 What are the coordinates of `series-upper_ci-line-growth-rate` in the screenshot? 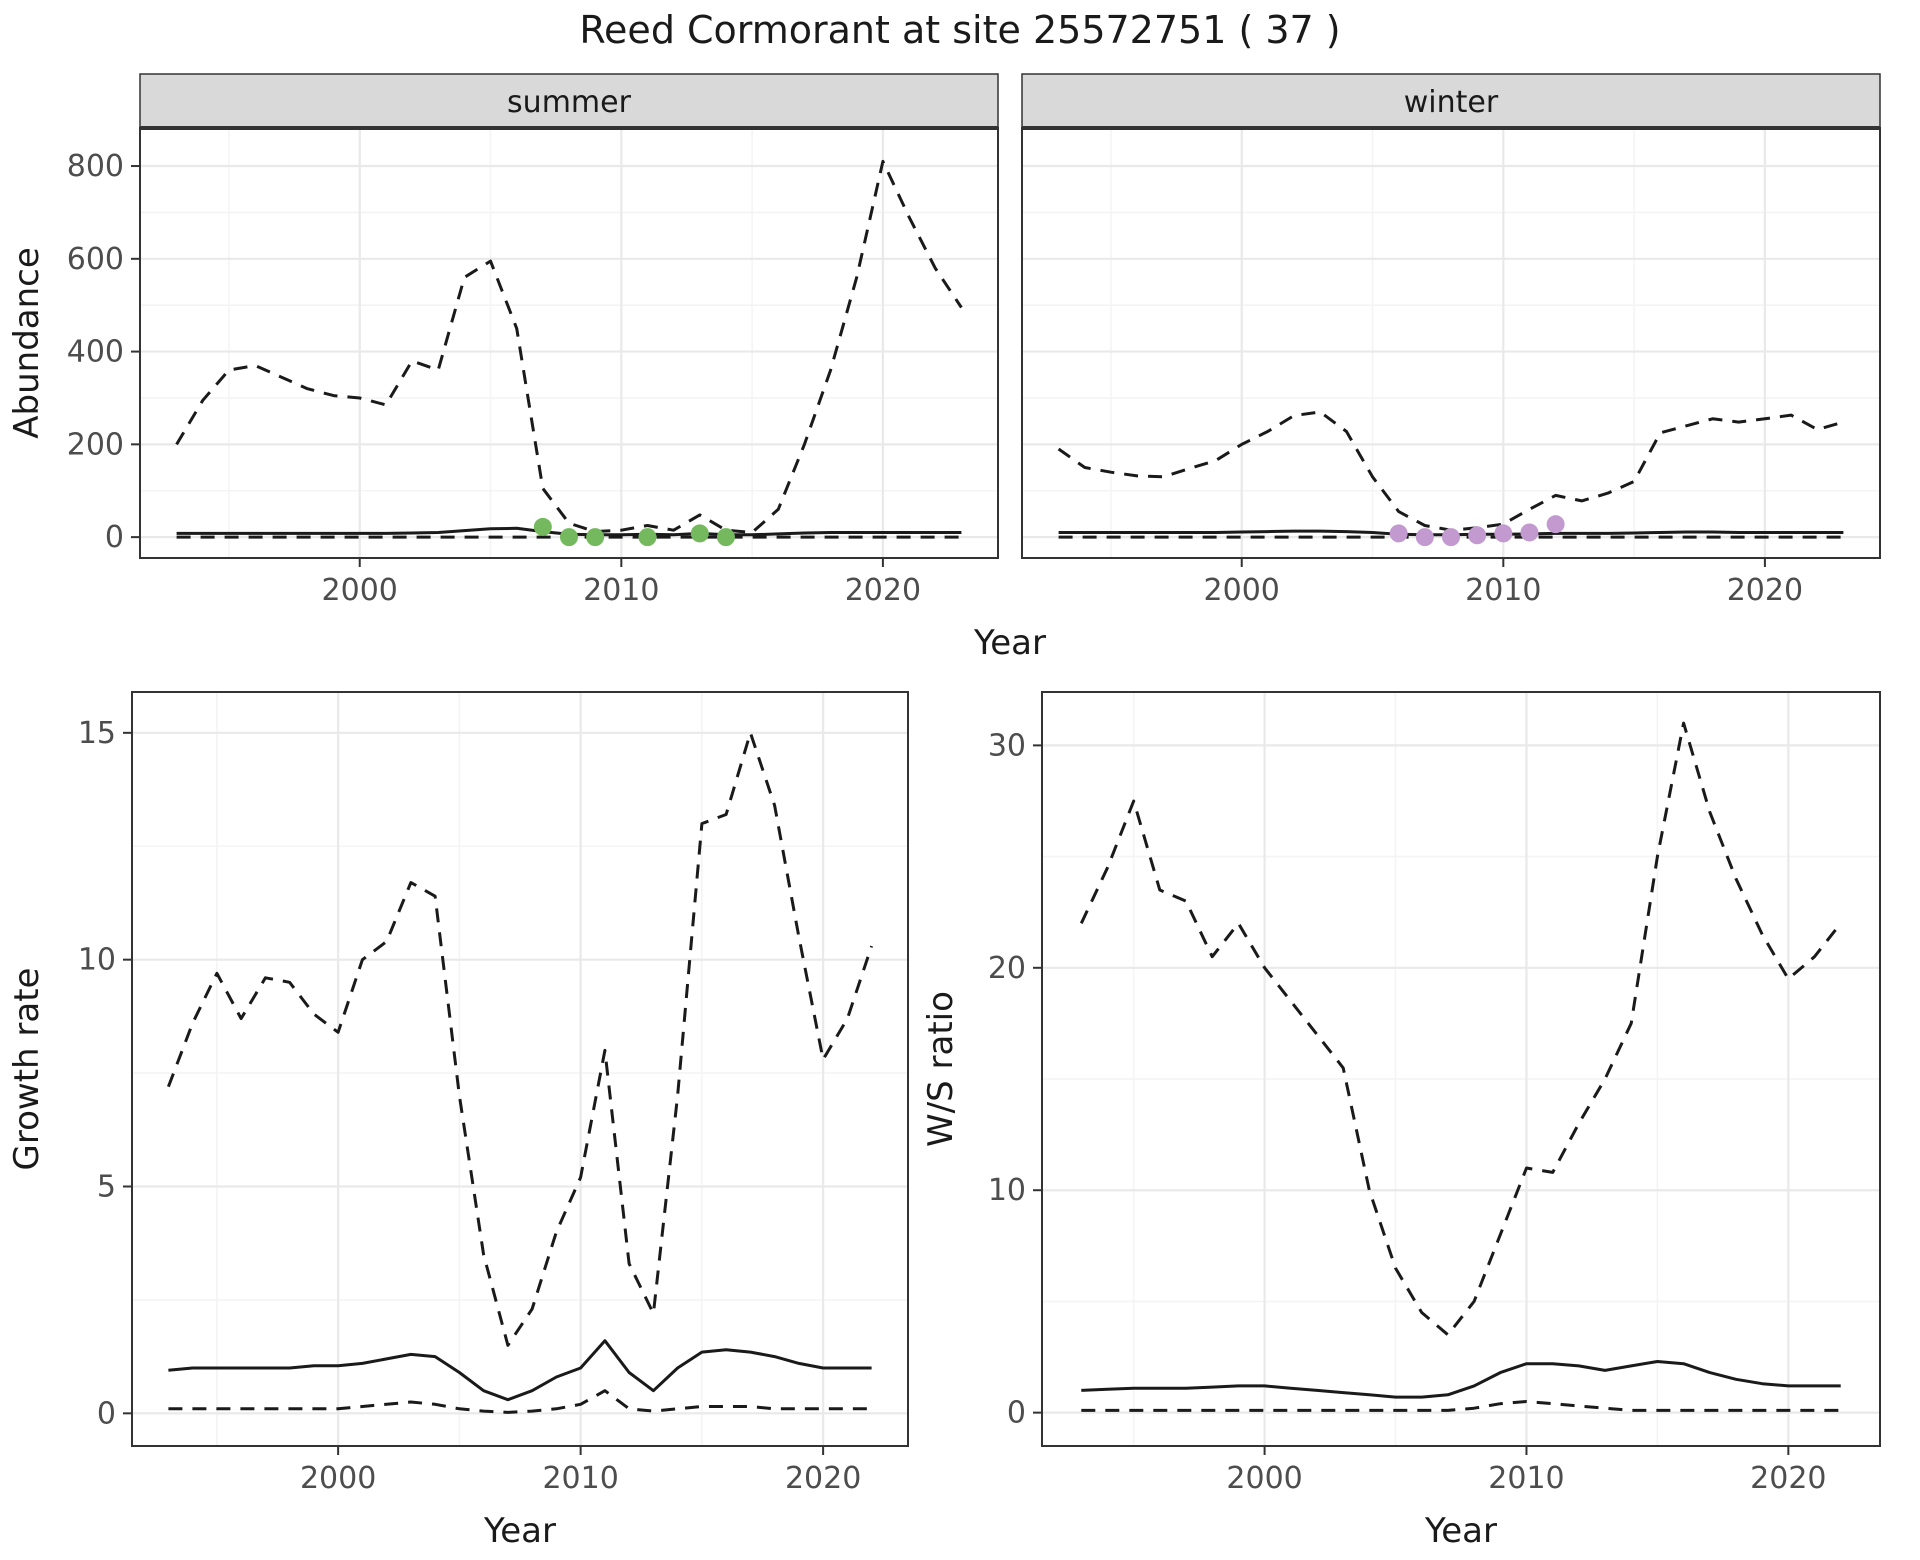 It's located at (520, 1039).